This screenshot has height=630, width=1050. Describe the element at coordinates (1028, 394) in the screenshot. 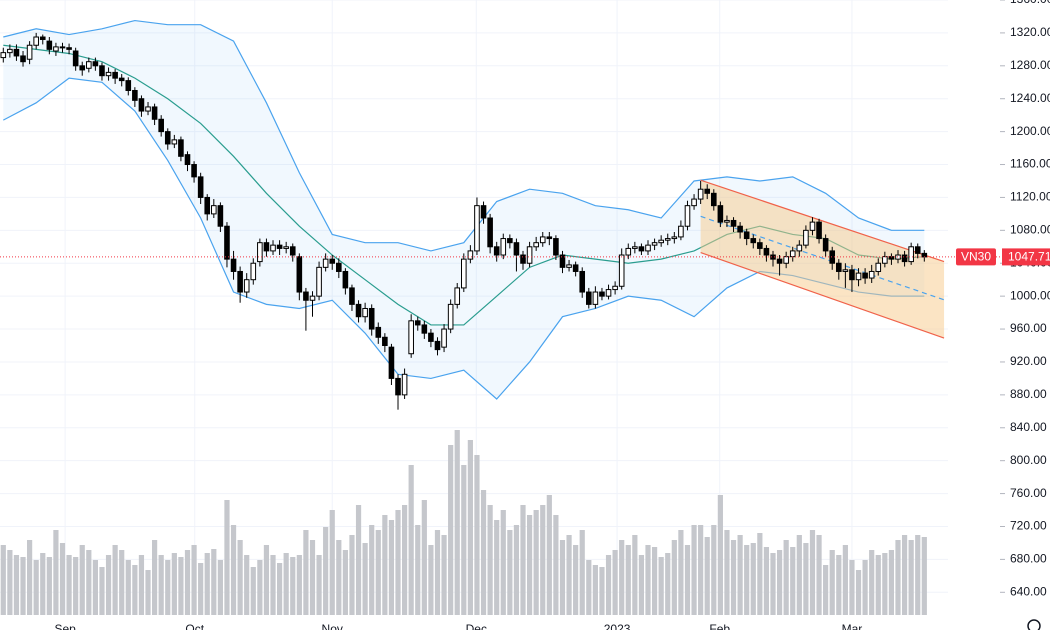

I see `y-tick-label: 880.00` at that location.